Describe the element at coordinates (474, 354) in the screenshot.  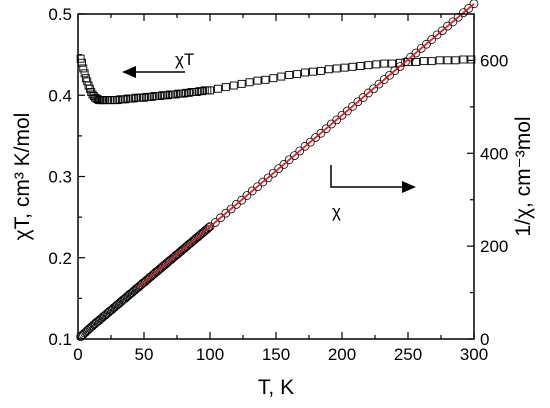
I see `x-tick-label: 300` at that location.